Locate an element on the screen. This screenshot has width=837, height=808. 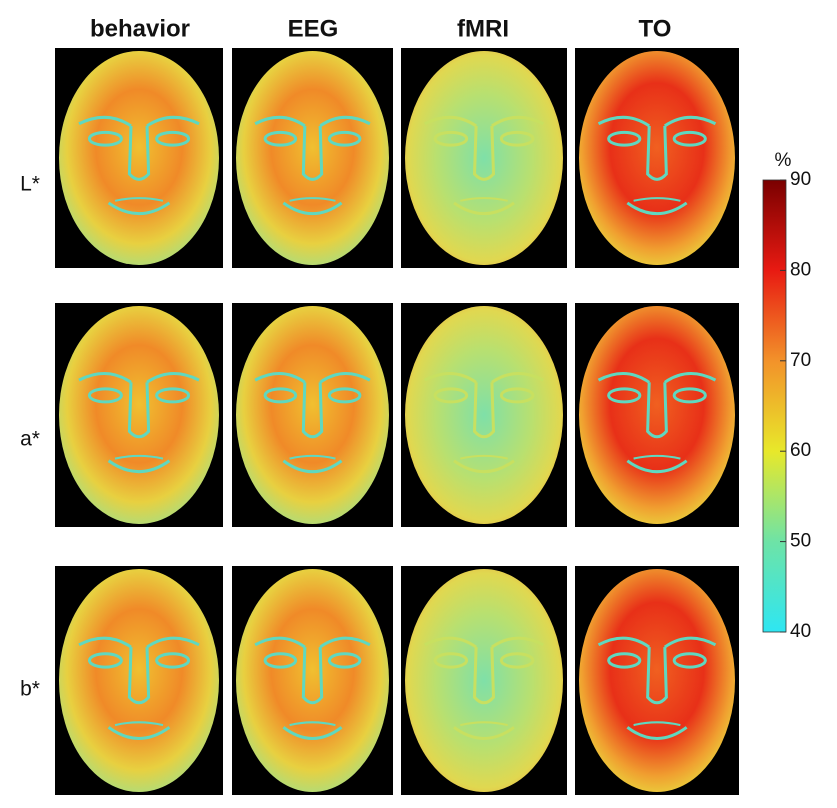
colorbar-tick-label: 40 is located at coordinates (800, 631).